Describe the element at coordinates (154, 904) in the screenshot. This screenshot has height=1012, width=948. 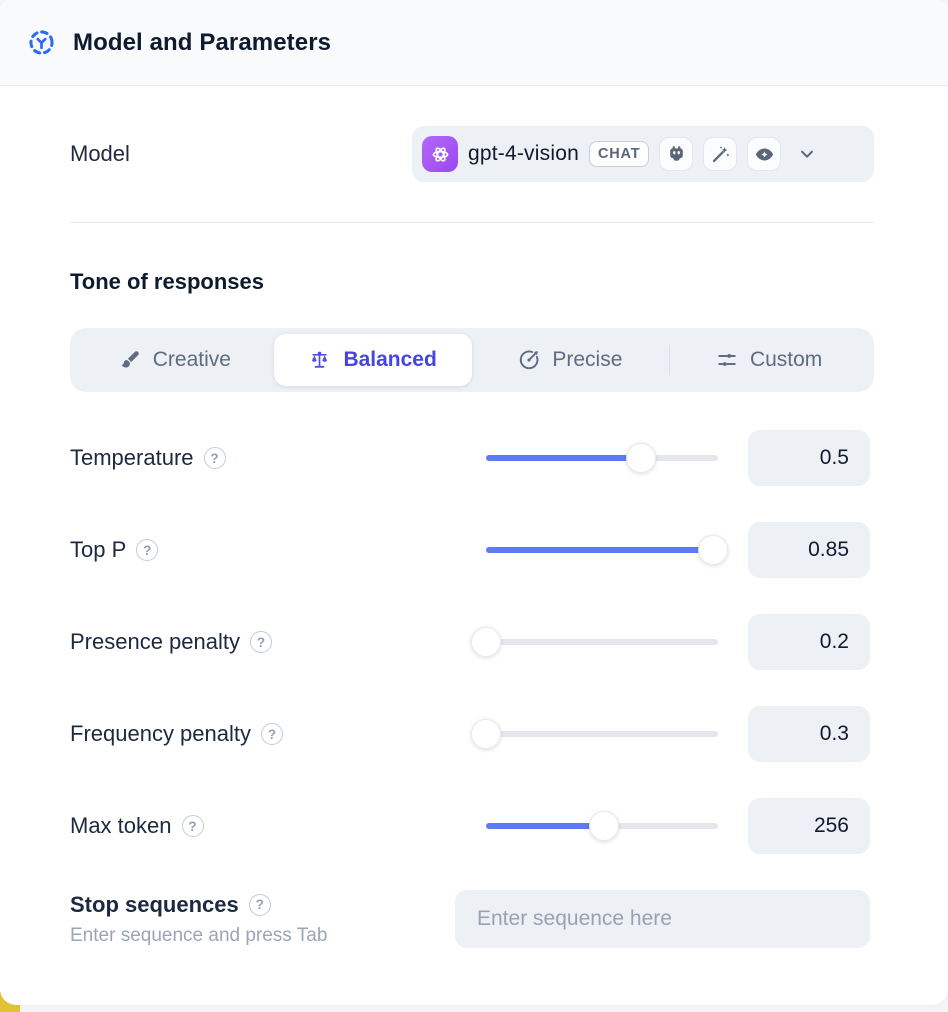
I see `stop-sequences-label: Stop sequences` at that location.